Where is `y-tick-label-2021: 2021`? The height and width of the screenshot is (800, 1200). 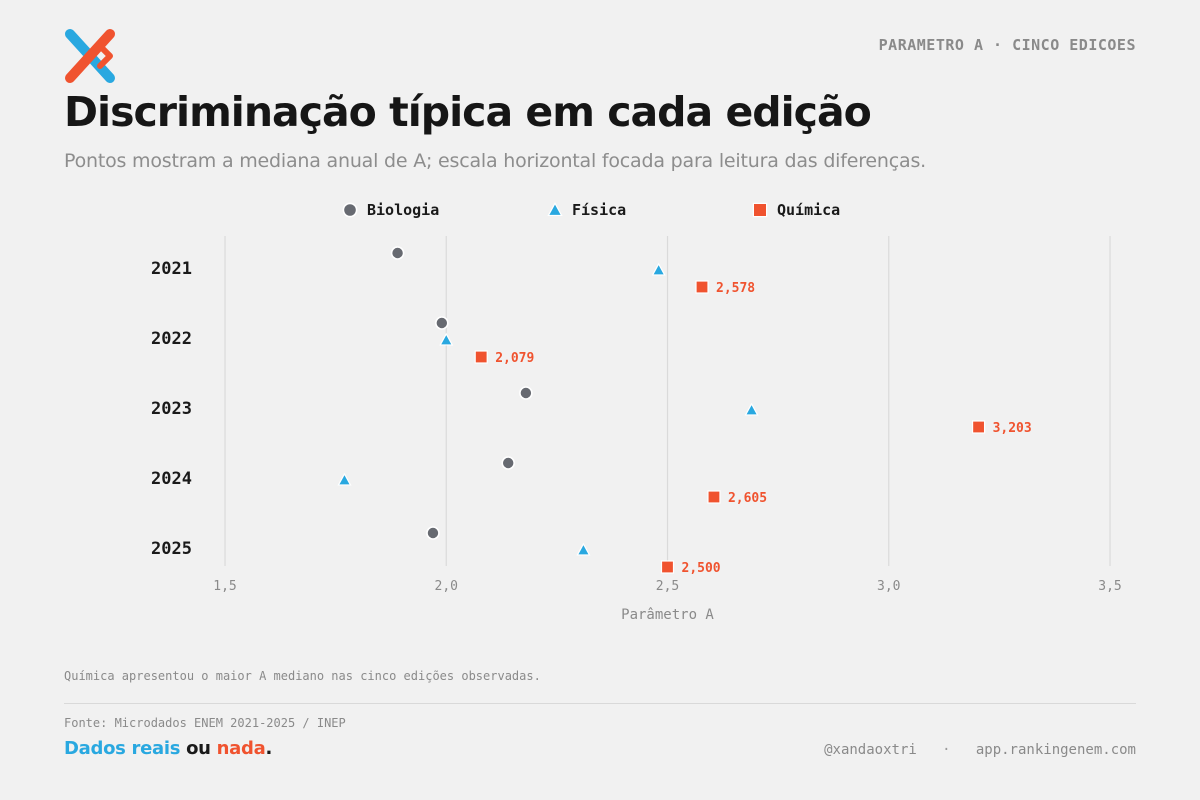
y-tick-label-2021: 2021 is located at coordinates (171, 269).